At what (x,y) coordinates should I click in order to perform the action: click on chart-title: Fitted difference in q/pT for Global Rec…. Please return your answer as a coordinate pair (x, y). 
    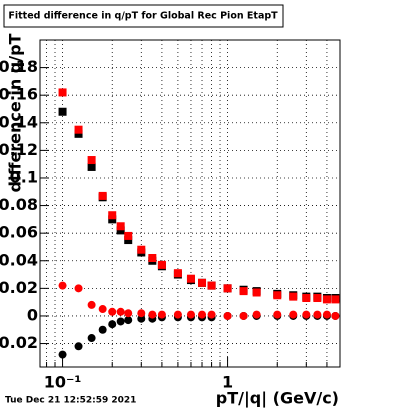
    Looking at the image, I should click on (143, 16).